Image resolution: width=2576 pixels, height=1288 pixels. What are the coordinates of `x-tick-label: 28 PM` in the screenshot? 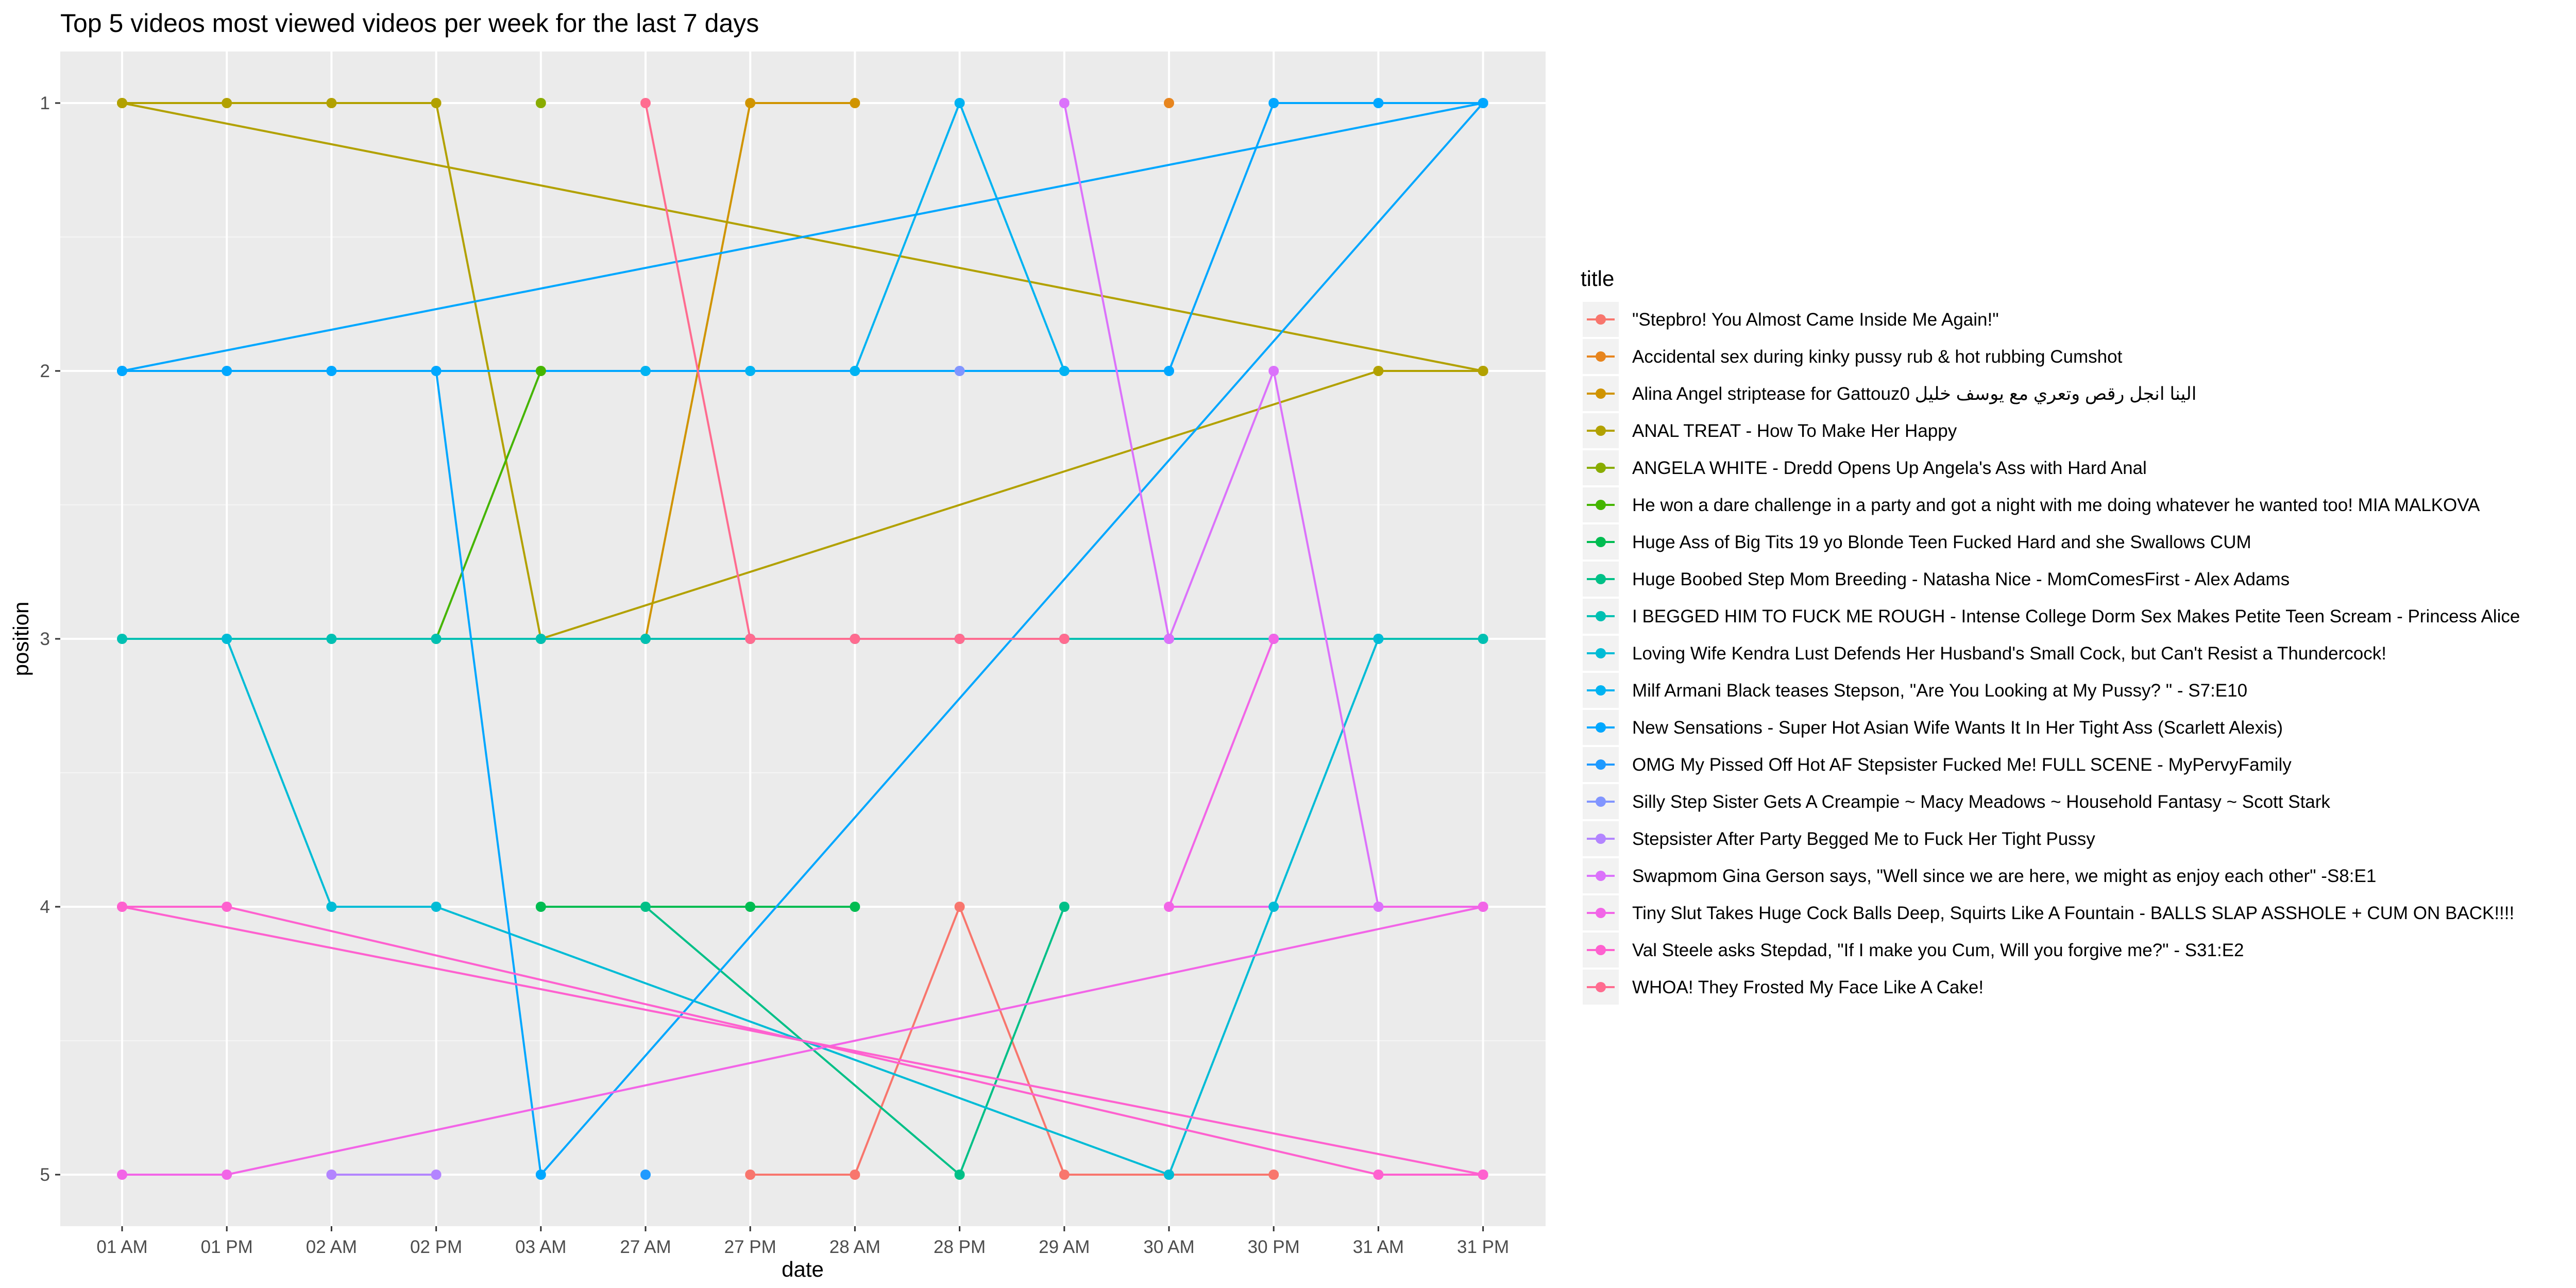 It's located at (960, 1247).